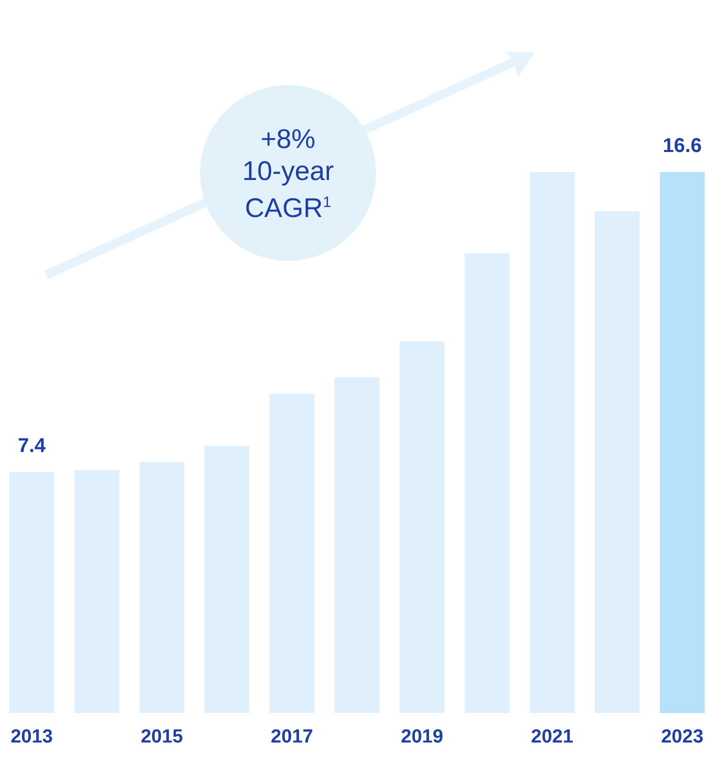 The width and height of the screenshot is (706, 758). What do you see at coordinates (682, 737) in the screenshot?
I see `x-tick-label: 2023` at bounding box center [682, 737].